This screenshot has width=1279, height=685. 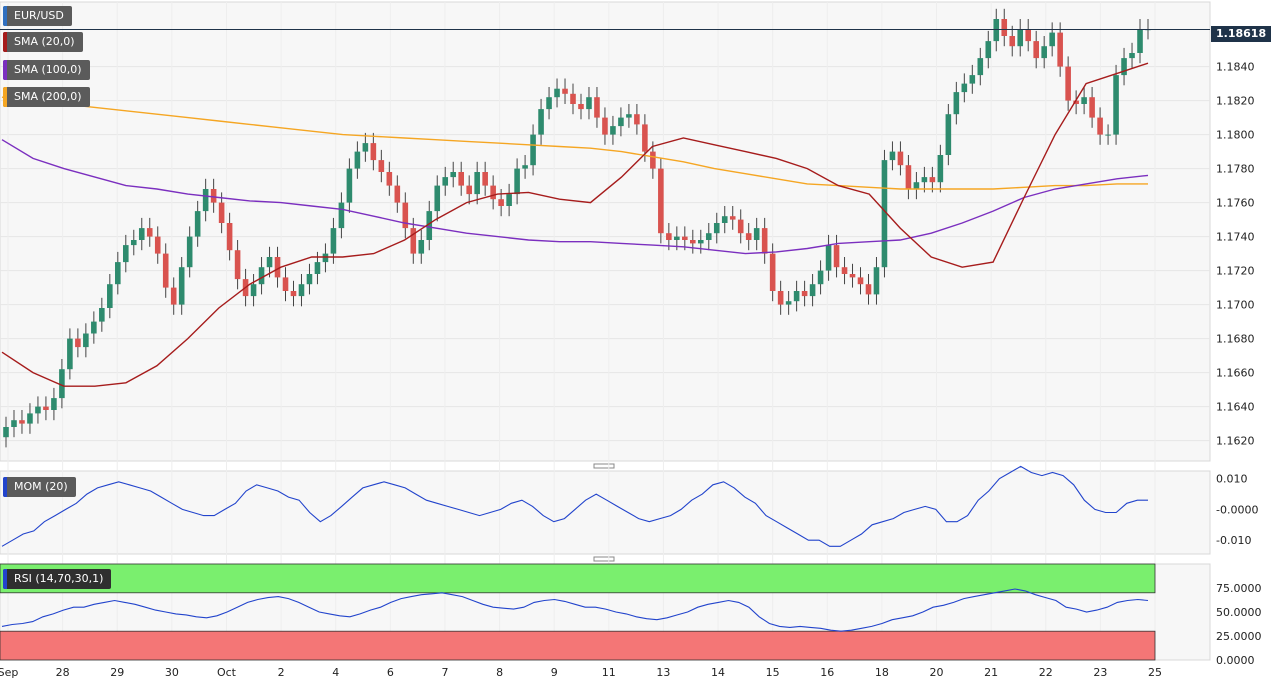 I want to click on price-tick-label: 1.1840, so click(x=1235, y=67).